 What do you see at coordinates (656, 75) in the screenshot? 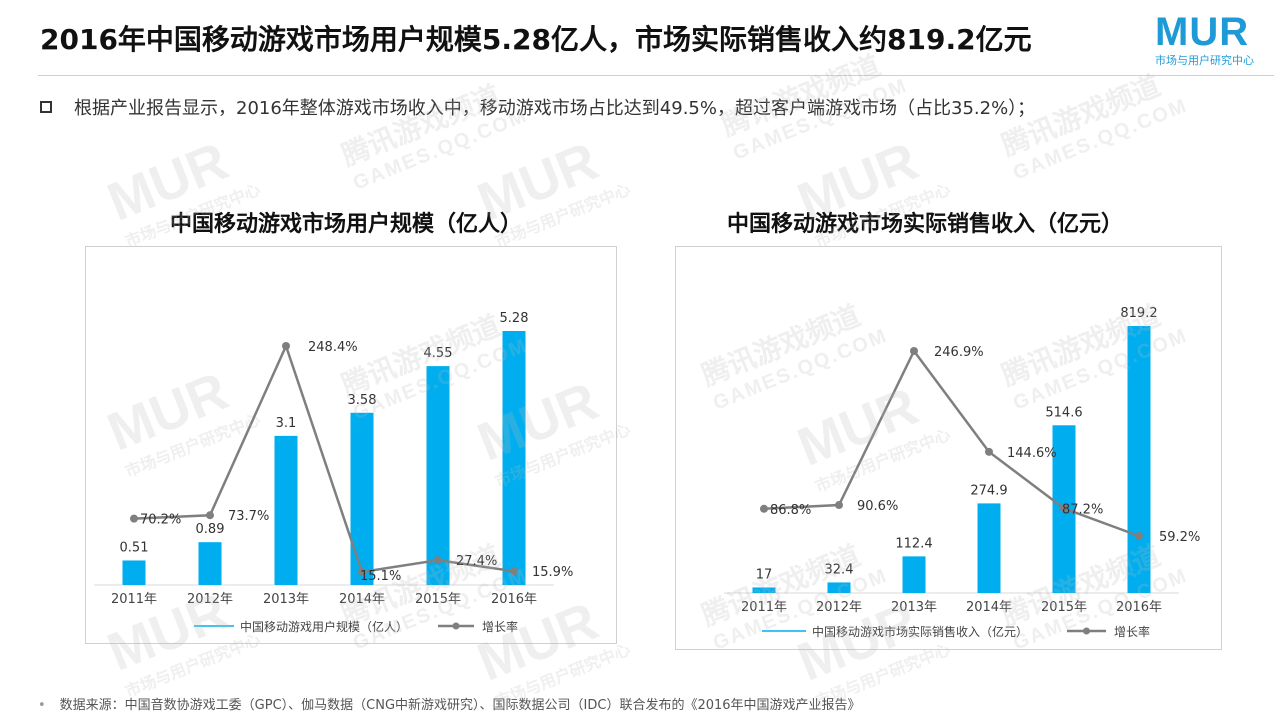
I see `header-divider` at bounding box center [656, 75].